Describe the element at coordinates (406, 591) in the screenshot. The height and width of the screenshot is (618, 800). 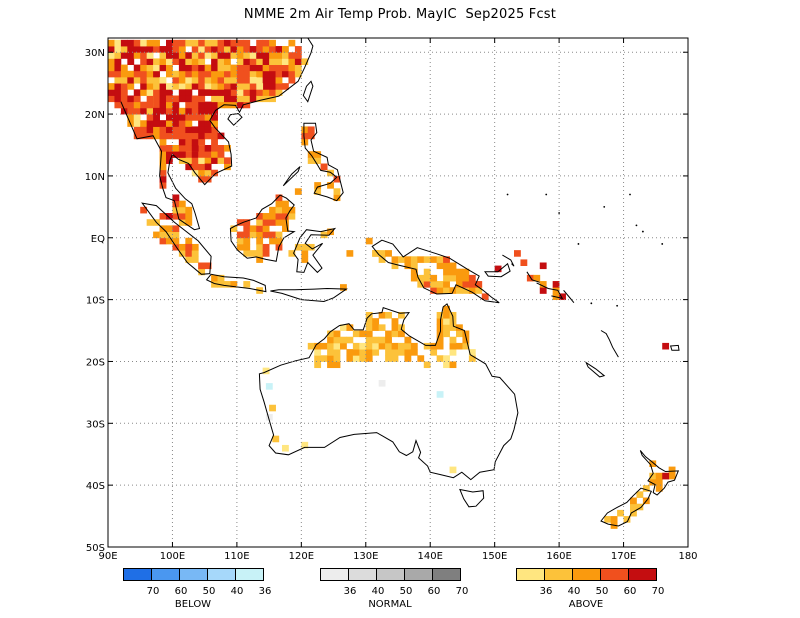
I see `legend-normal-label: 50` at that location.